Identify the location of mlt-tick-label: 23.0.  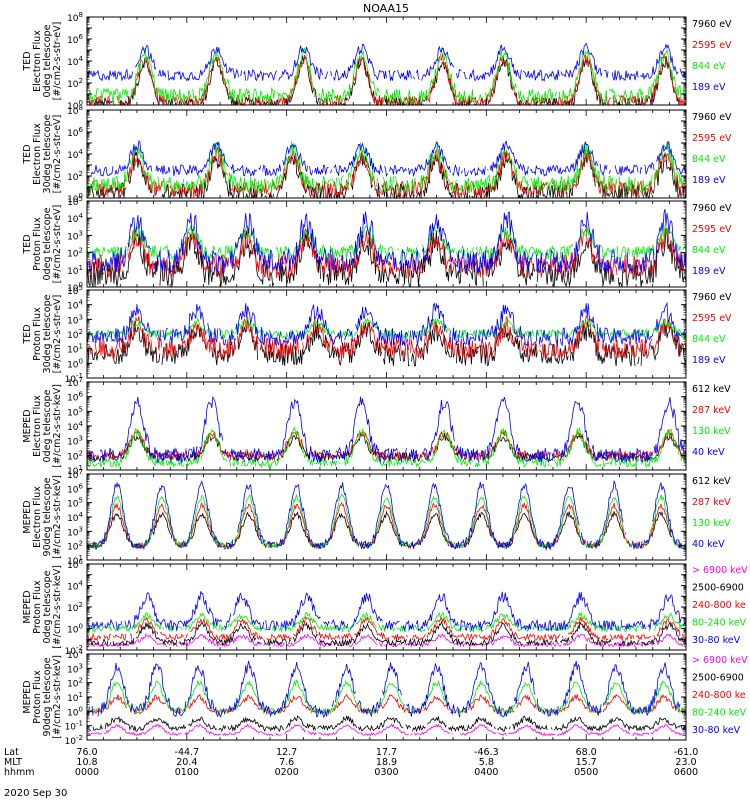
(685, 762).